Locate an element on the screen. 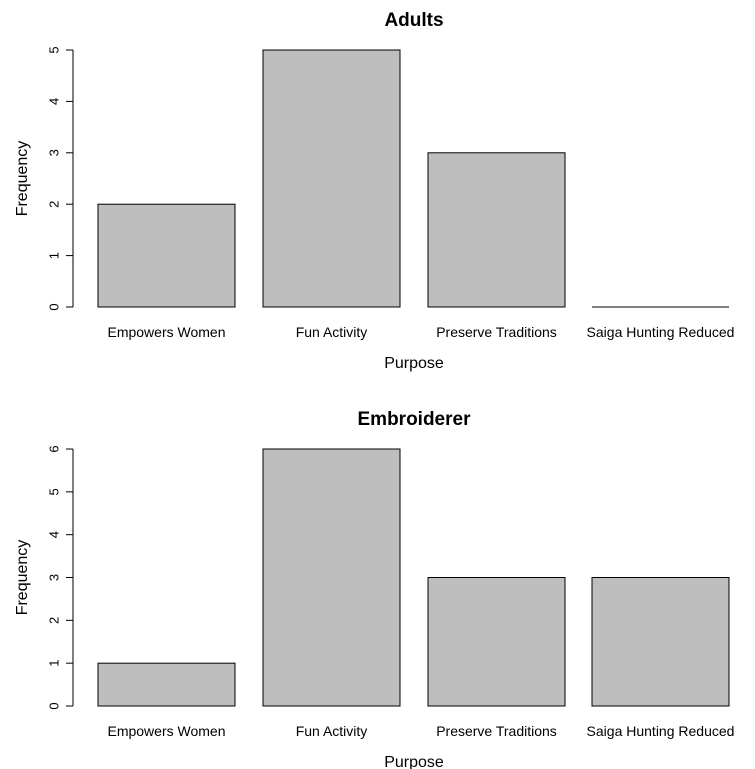  chart-title: Embroiderer is located at coordinates (415, 419).